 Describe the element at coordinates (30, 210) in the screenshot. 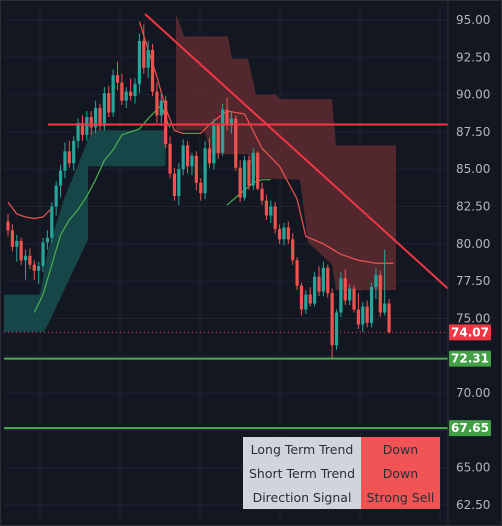

I see `slow-line` at that location.